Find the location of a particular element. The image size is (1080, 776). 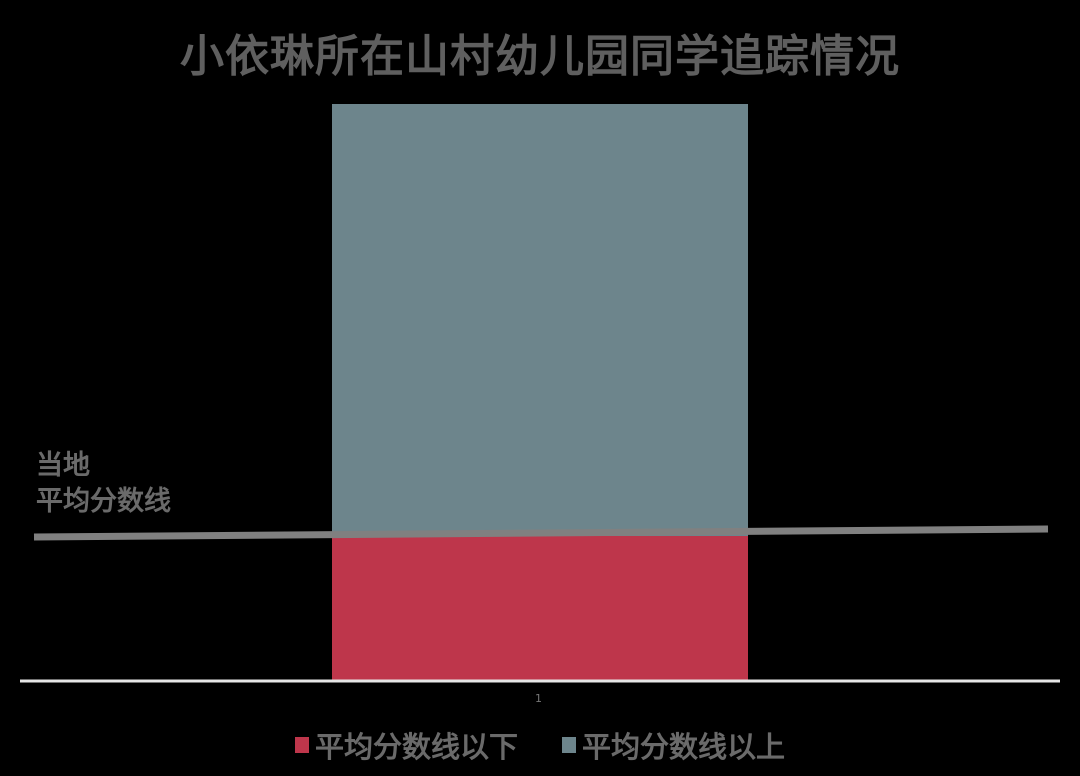

reference-label-line1: 当地 is located at coordinates (63, 465).